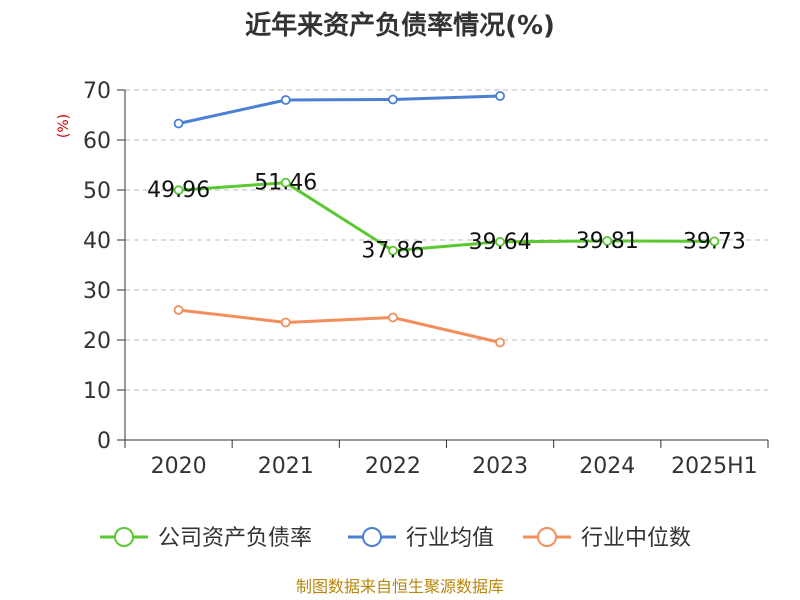 The width and height of the screenshot is (800, 600). Describe the element at coordinates (104, 441) in the screenshot. I see `y-tick-label: 0` at that location.